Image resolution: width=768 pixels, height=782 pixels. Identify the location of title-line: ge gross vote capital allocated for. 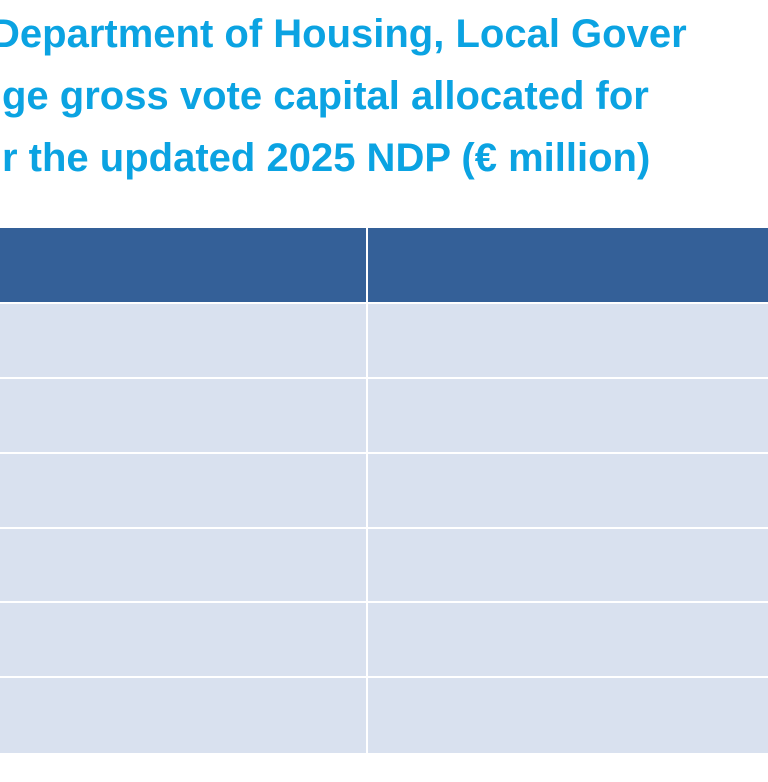
(325, 96).